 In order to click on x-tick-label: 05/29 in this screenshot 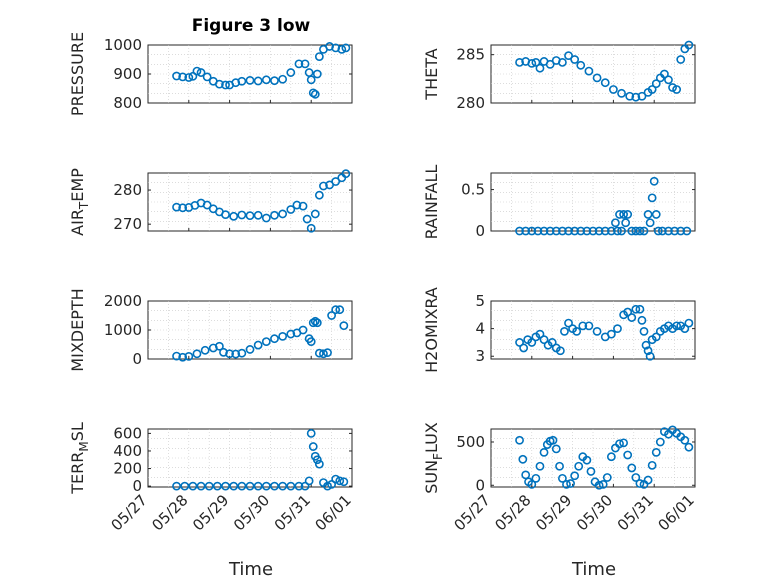, I will do `click(210, 512)`.